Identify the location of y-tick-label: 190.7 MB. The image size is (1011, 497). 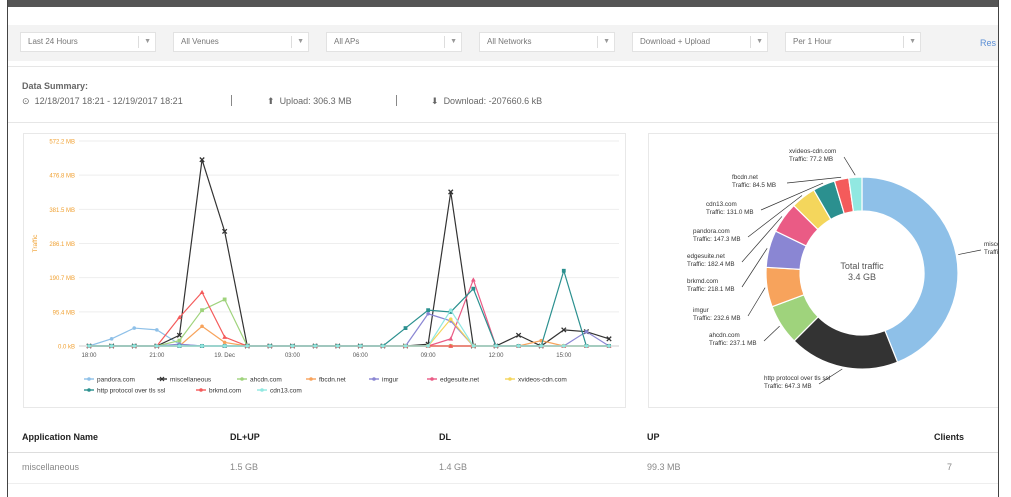
(62, 279).